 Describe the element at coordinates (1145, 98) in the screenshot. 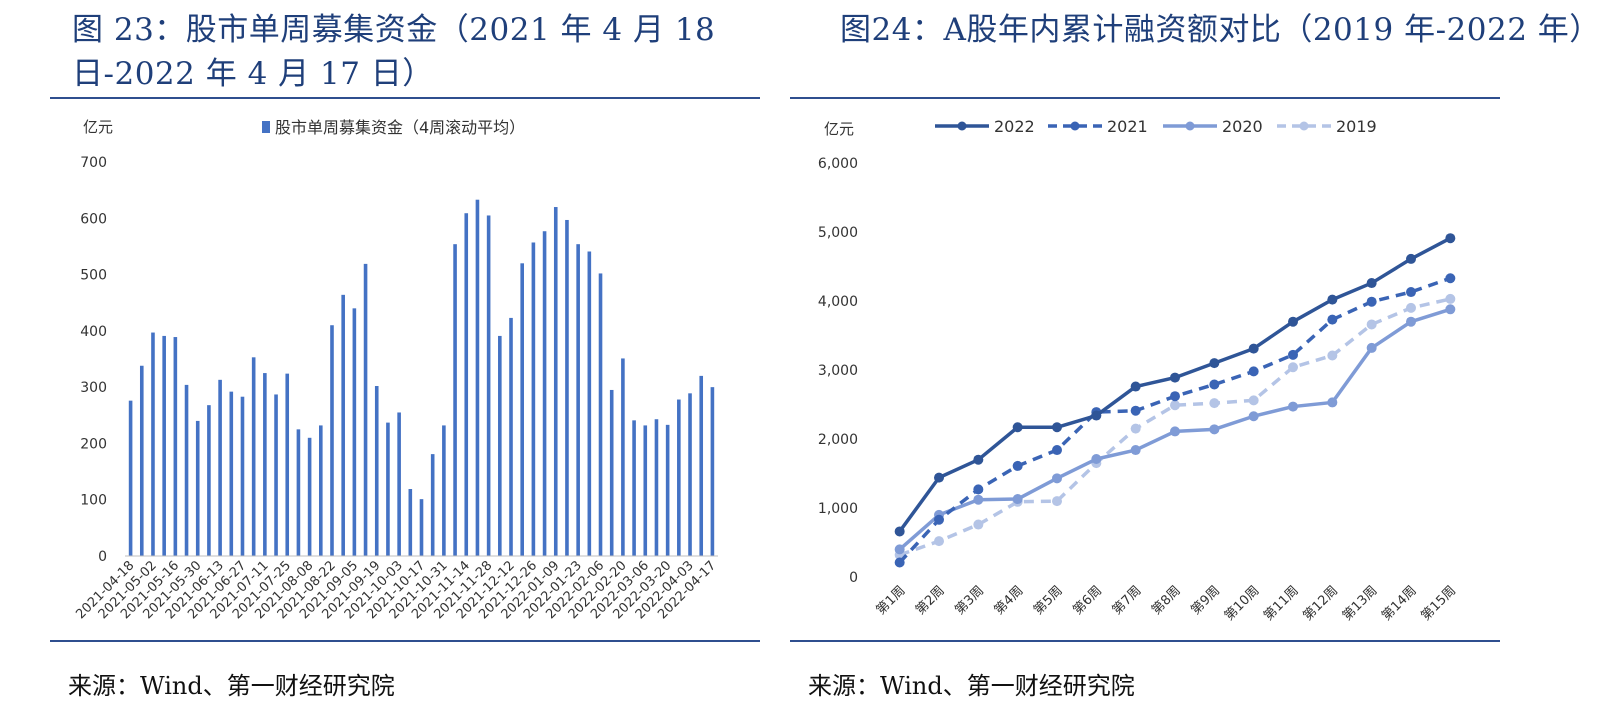

I see `title-underline` at that location.